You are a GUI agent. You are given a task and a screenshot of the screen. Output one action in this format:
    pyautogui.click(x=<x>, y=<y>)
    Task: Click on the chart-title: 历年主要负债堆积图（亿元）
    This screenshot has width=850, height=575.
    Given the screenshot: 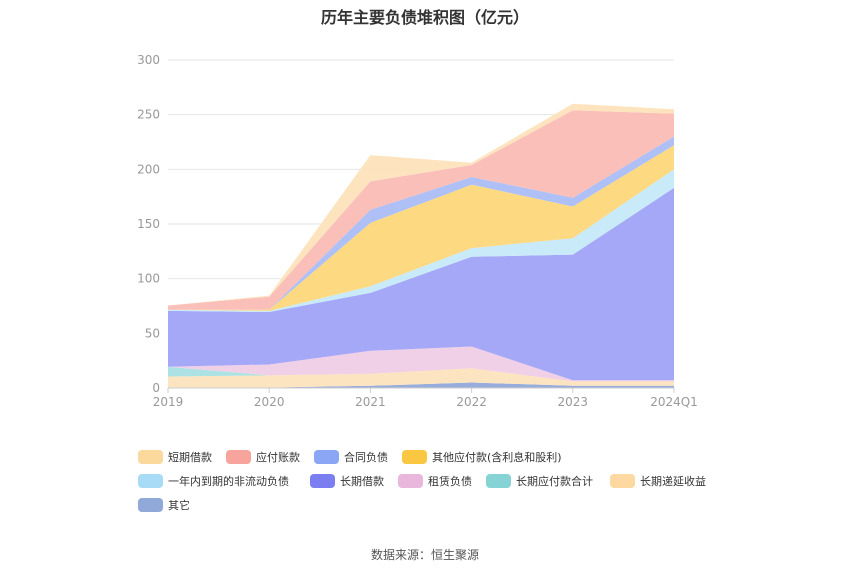 What is the action you would take?
    pyautogui.click(x=424, y=17)
    